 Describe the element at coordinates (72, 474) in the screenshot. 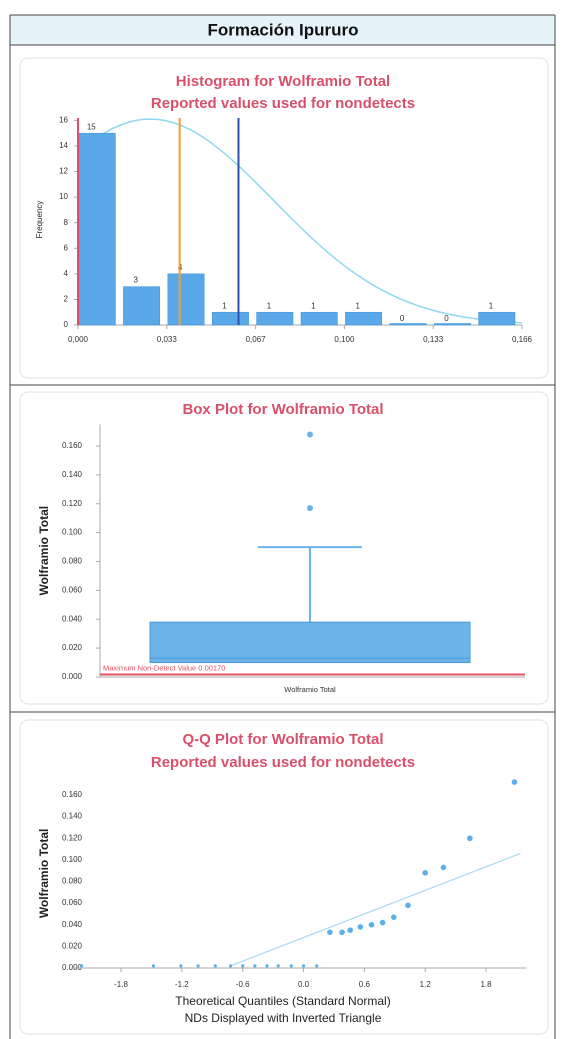

I see `y-tick-label: 0.140` at that location.